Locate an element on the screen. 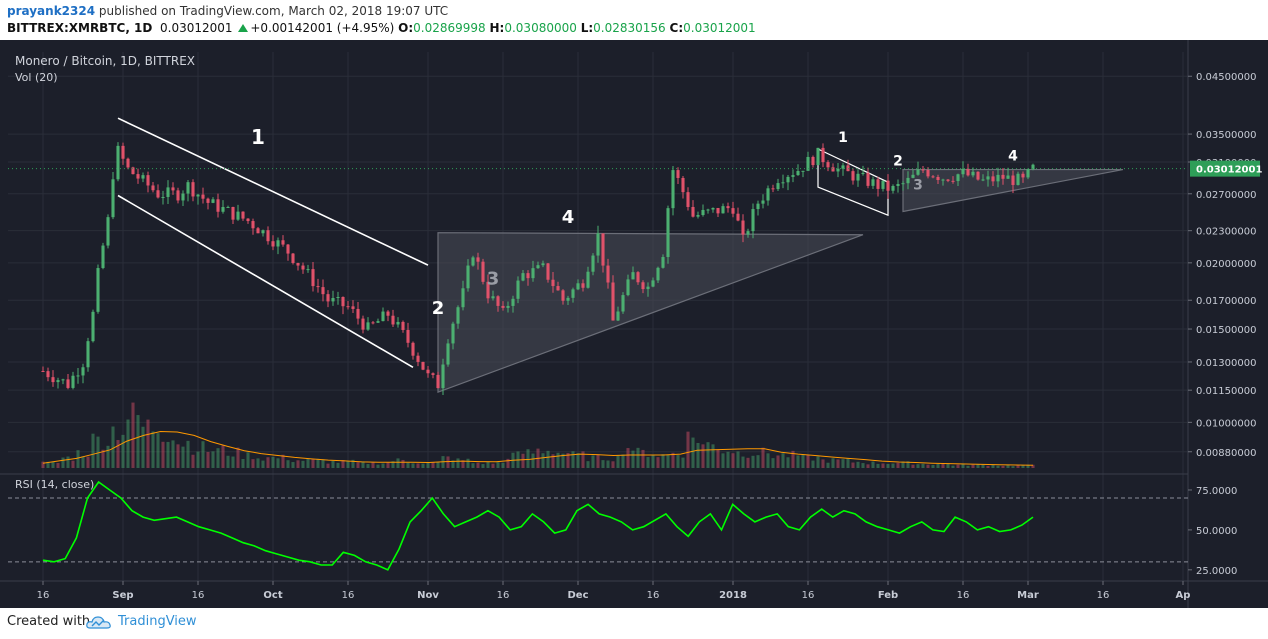 Image resolution: width=1268 pixels, height=639 pixels. rsi-tick-label: 50.0000 is located at coordinates (1216, 531).